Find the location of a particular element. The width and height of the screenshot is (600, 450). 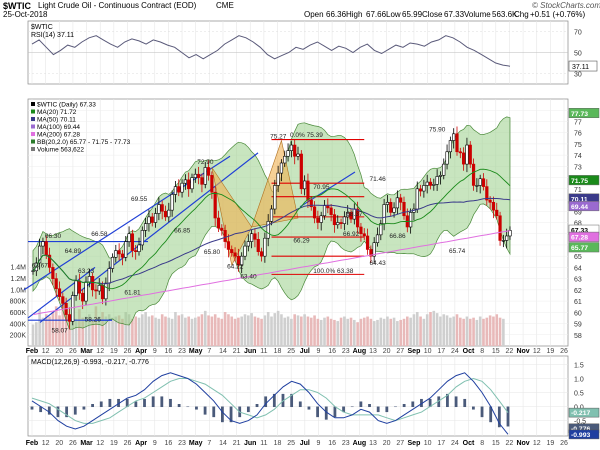

x-tick-label-price: 14 is located at coordinates (223, 351).